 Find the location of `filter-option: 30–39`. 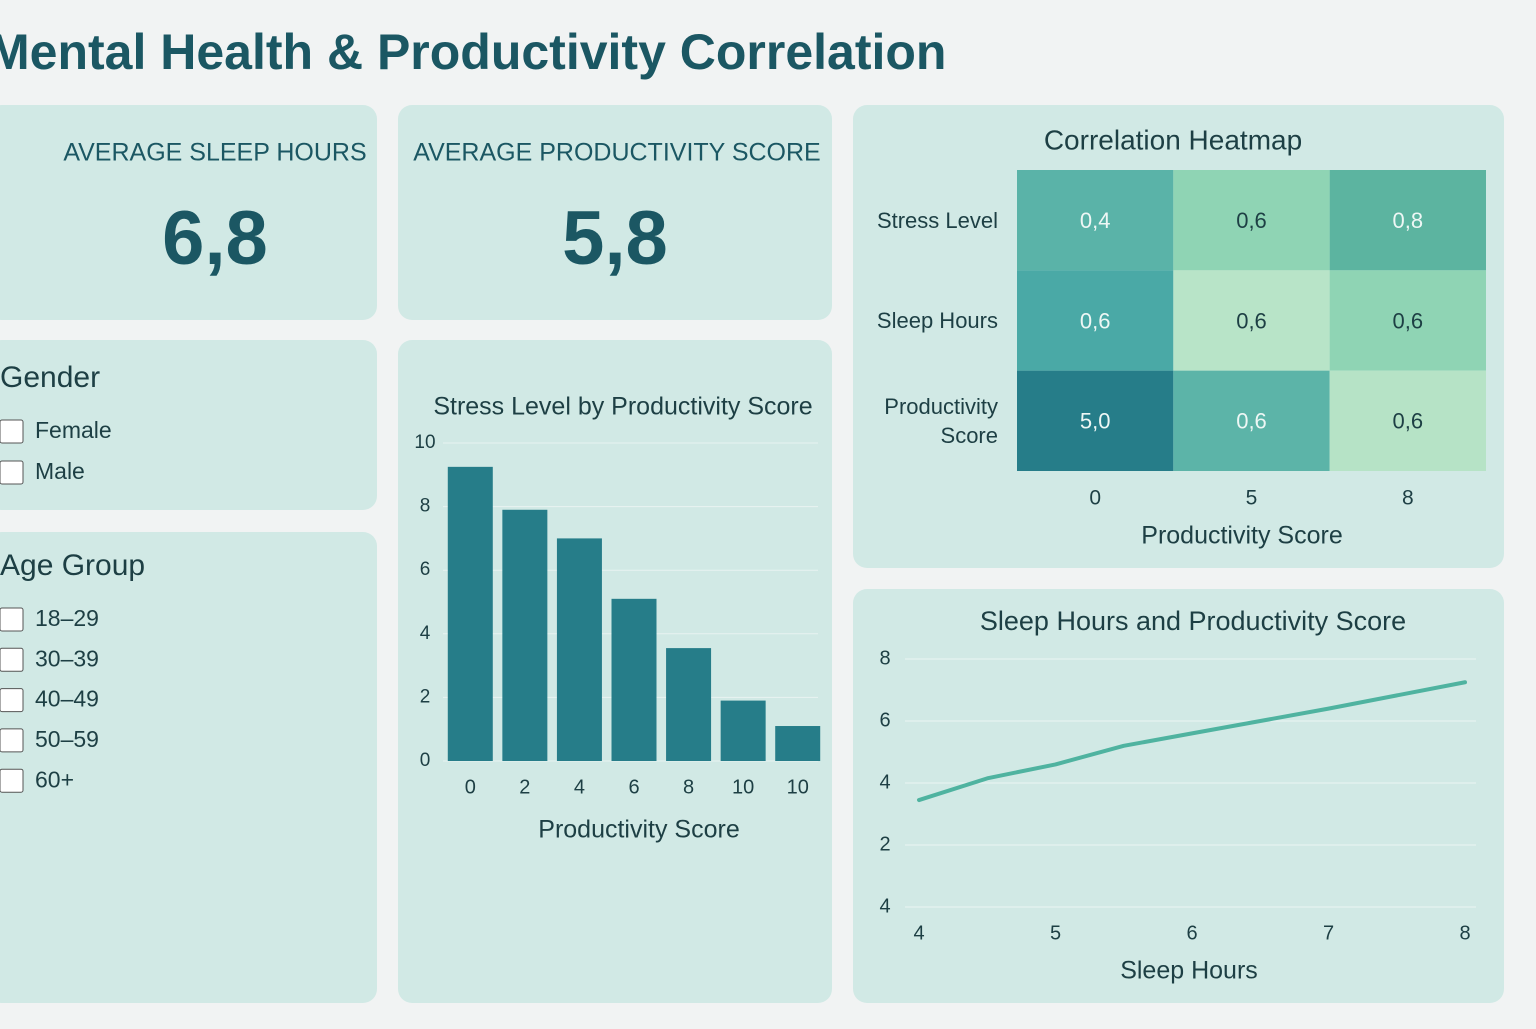

filter-option: 30–39 is located at coordinates (67, 658).